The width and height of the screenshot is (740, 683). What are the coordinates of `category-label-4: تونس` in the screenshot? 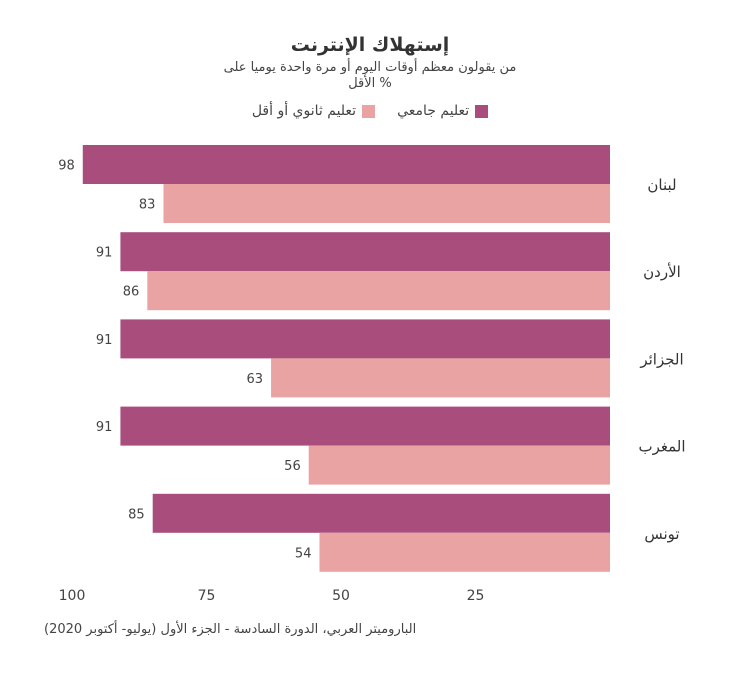 It's located at (661, 534).